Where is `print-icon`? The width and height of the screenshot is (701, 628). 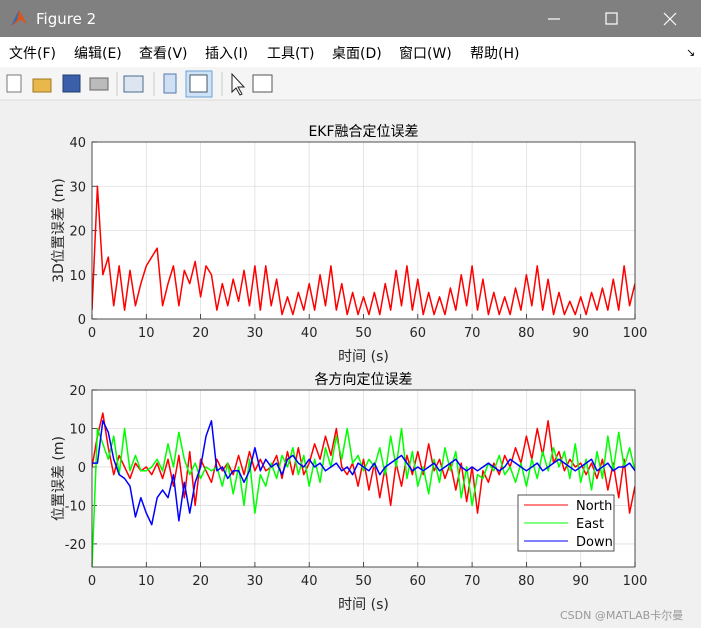
print-icon is located at coordinates (99, 84).